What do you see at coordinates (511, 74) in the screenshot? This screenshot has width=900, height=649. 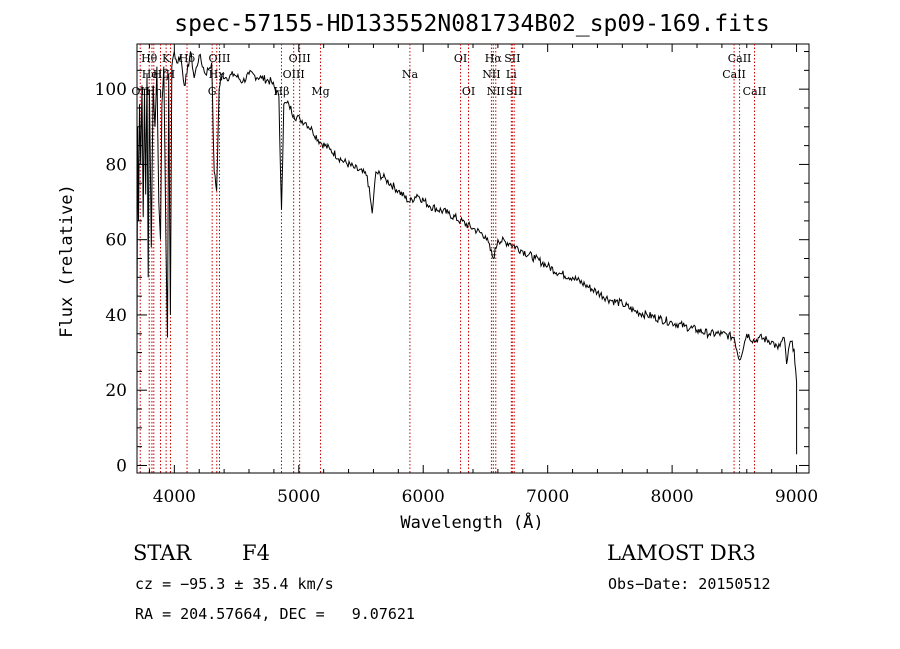 I see `spectral-line-label: Li` at bounding box center [511, 74].